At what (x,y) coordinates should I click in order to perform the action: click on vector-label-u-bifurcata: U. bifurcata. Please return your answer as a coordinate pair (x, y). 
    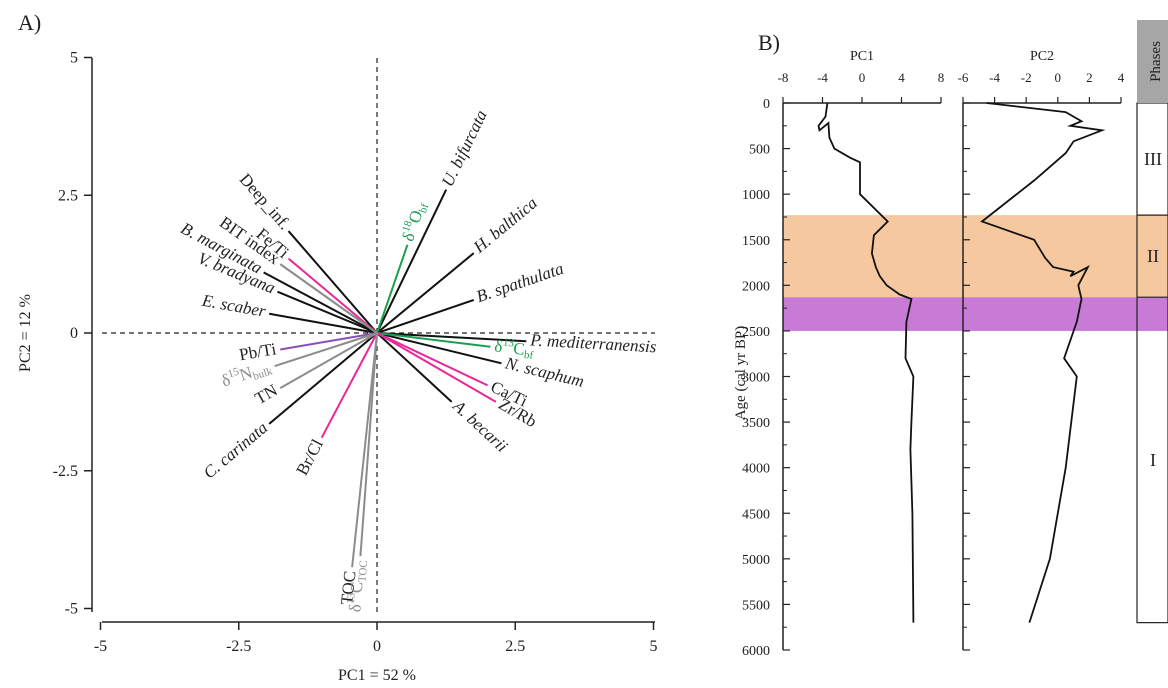
    Looking at the image, I should click on (464, 148).